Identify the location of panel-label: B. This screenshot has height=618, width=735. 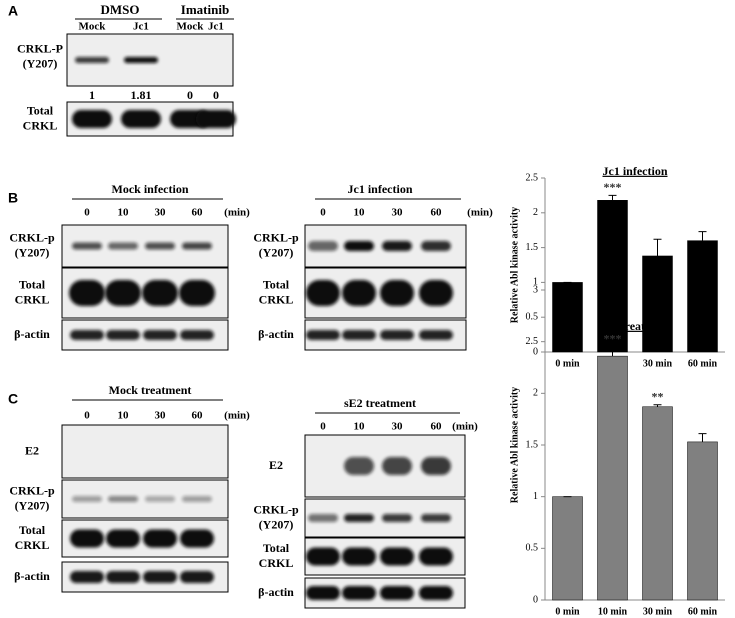
(13, 198).